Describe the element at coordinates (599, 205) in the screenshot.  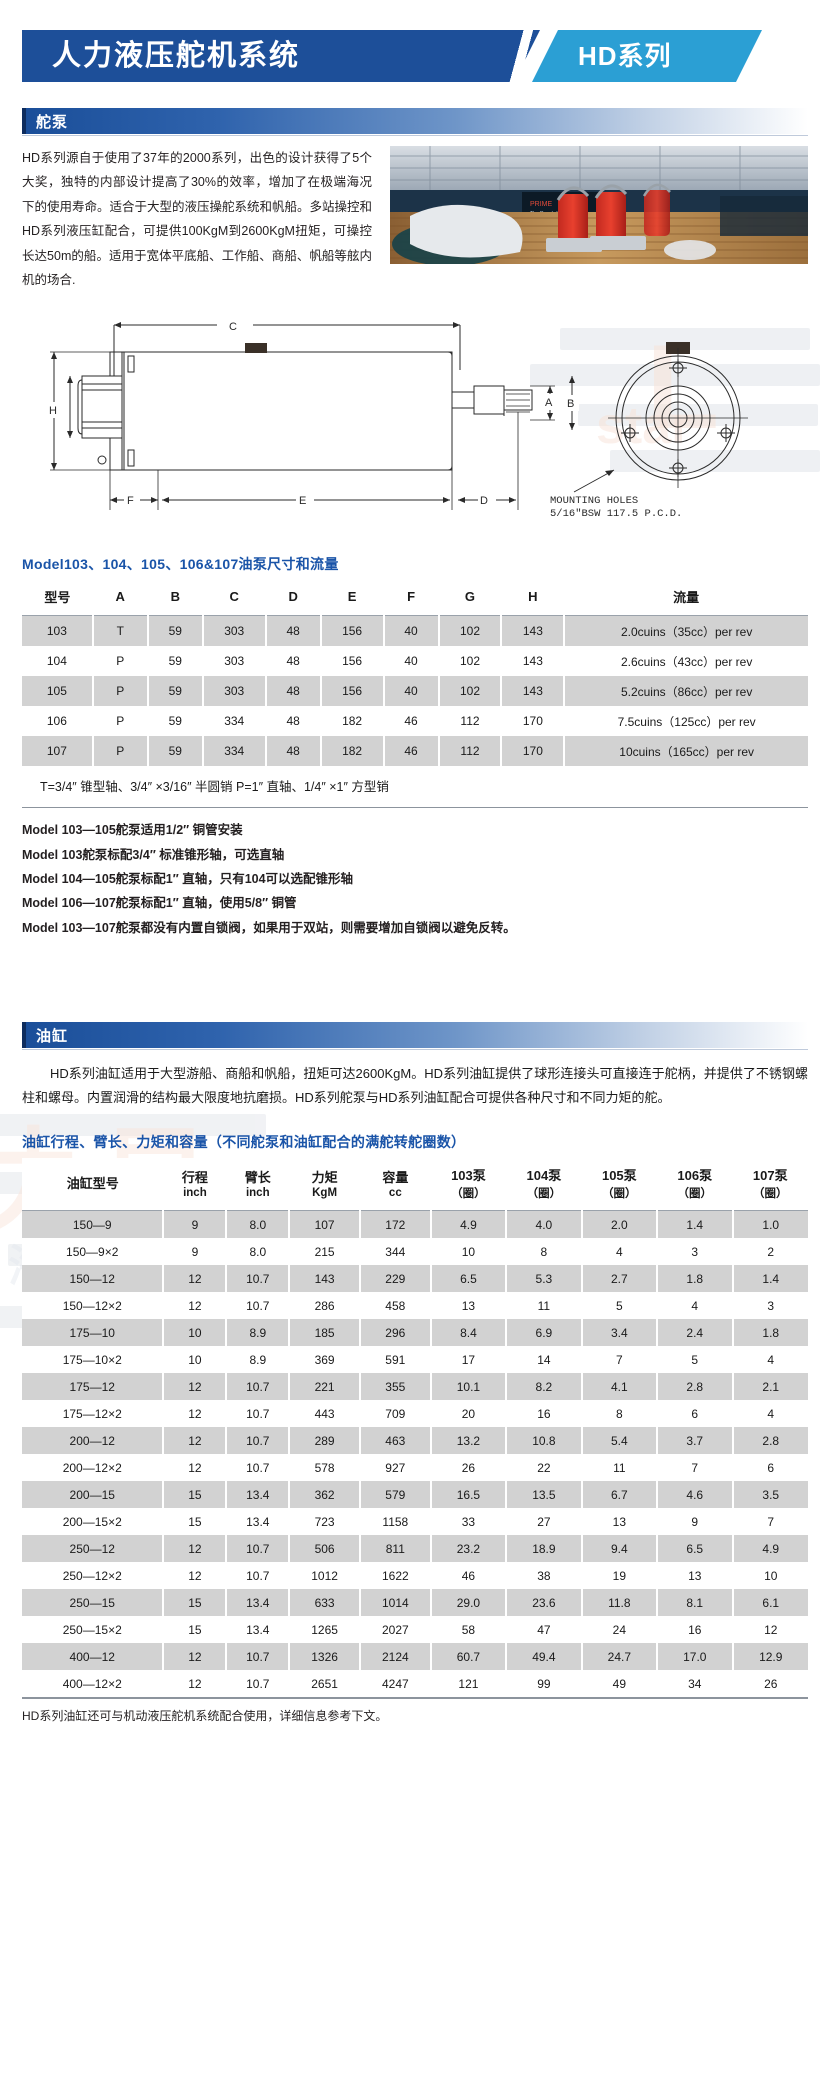
I see `product-photo: PRIME The Revolution II` at that location.